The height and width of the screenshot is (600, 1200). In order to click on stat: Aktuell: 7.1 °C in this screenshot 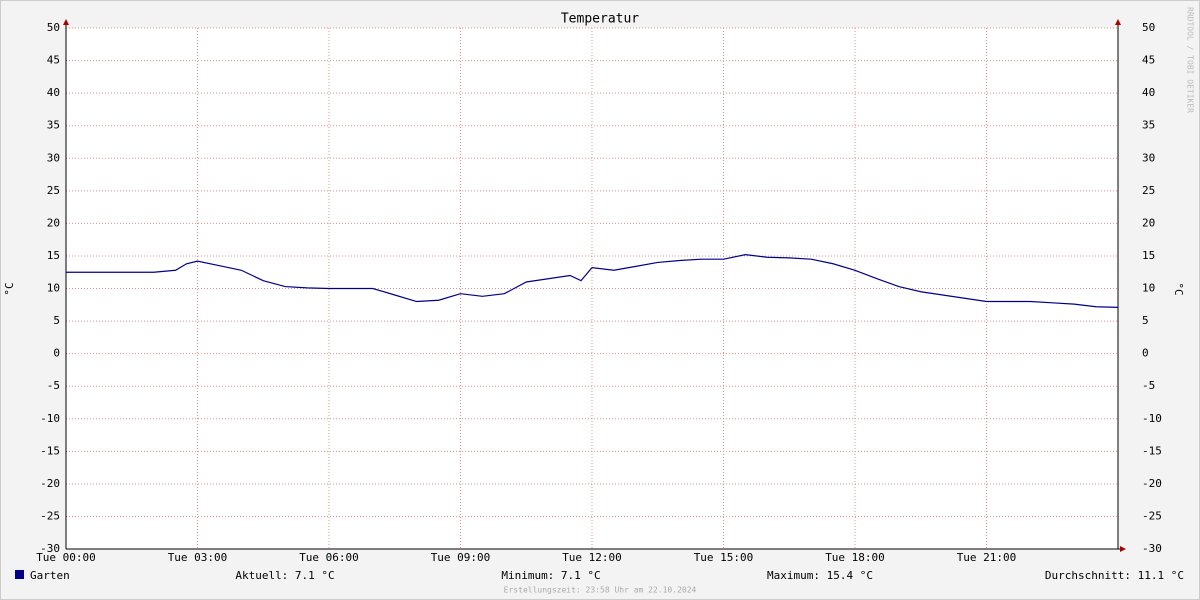, I will do `click(284, 575)`.